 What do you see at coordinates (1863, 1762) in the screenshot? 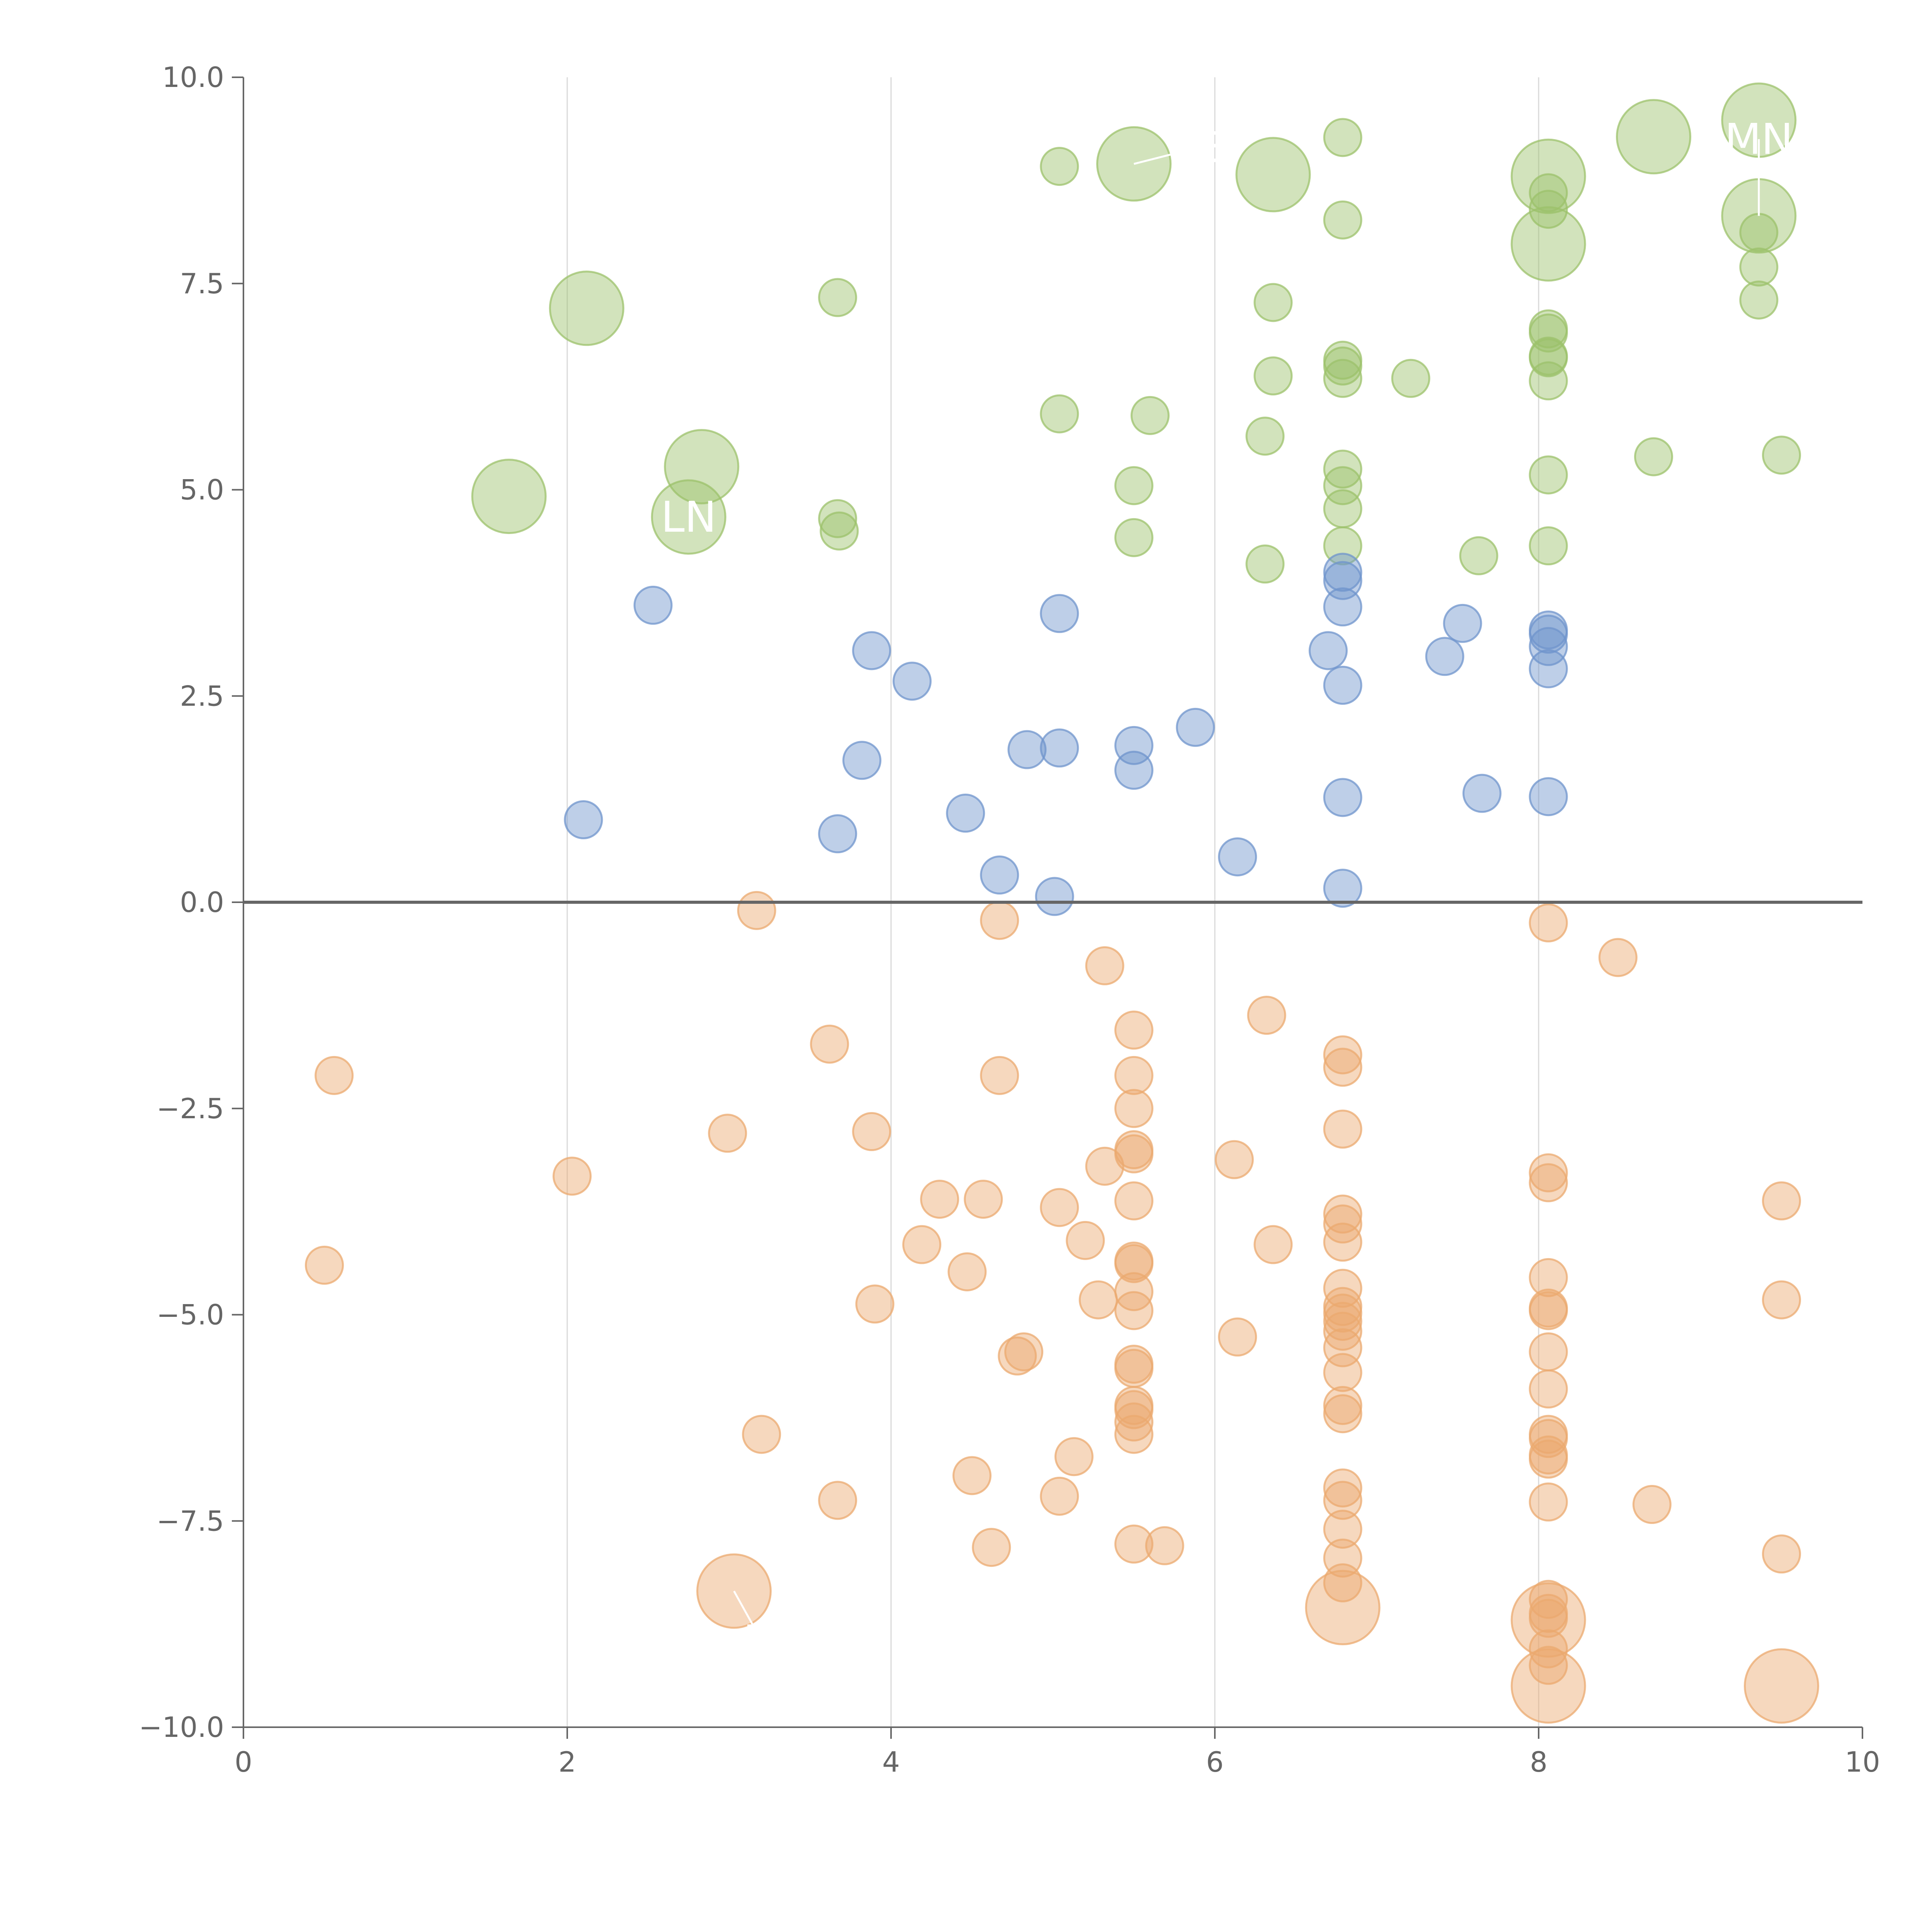
I see `x-tick-label: 10` at bounding box center [1863, 1762].